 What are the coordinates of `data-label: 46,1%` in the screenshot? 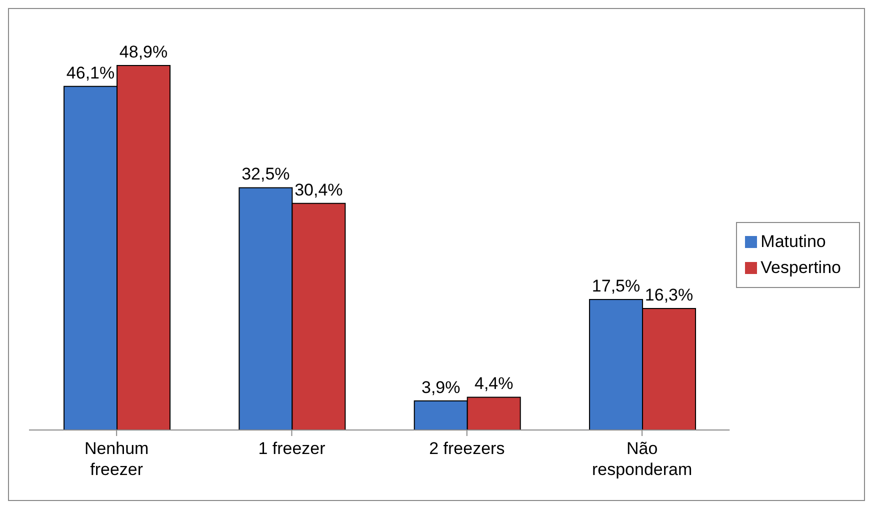 It's located at (90, 72).